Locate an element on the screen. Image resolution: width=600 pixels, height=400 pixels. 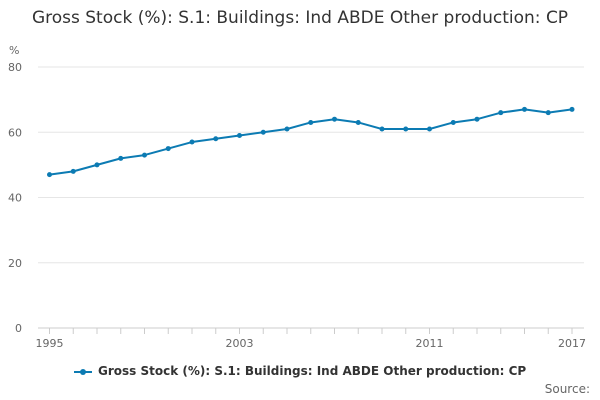
data-point-2013 is located at coordinates (477, 119).